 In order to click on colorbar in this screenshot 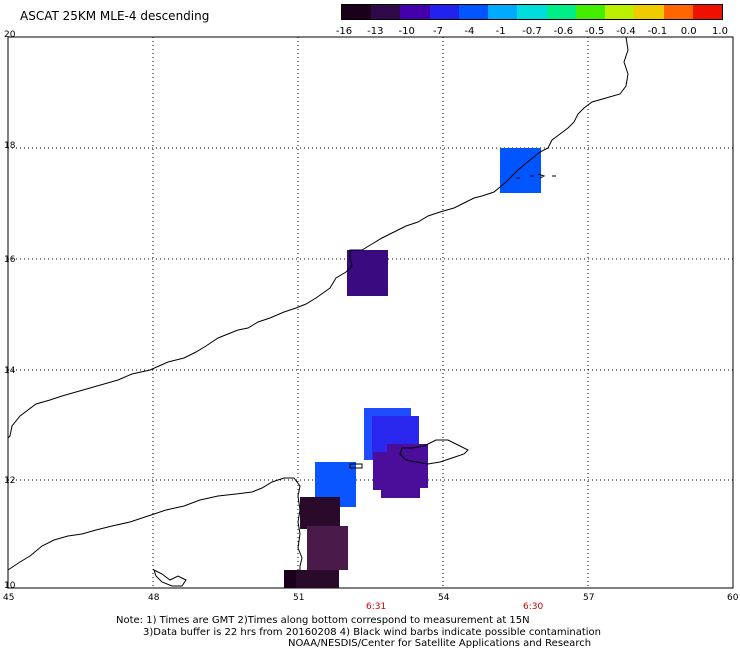, I will do `click(532, 12)`.